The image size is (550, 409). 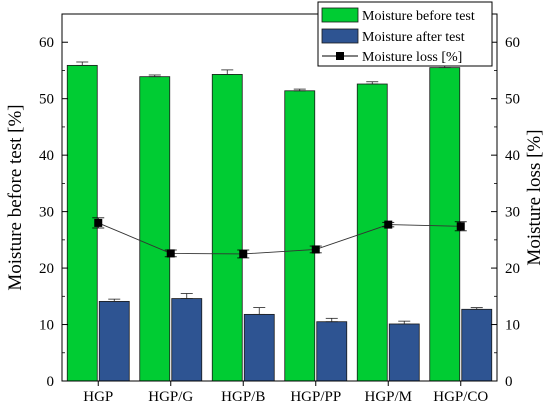 What do you see at coordinates (51, 382) in the screenshot?
I see `left-tick-label-0: 0` at bounding box center [51, 382].